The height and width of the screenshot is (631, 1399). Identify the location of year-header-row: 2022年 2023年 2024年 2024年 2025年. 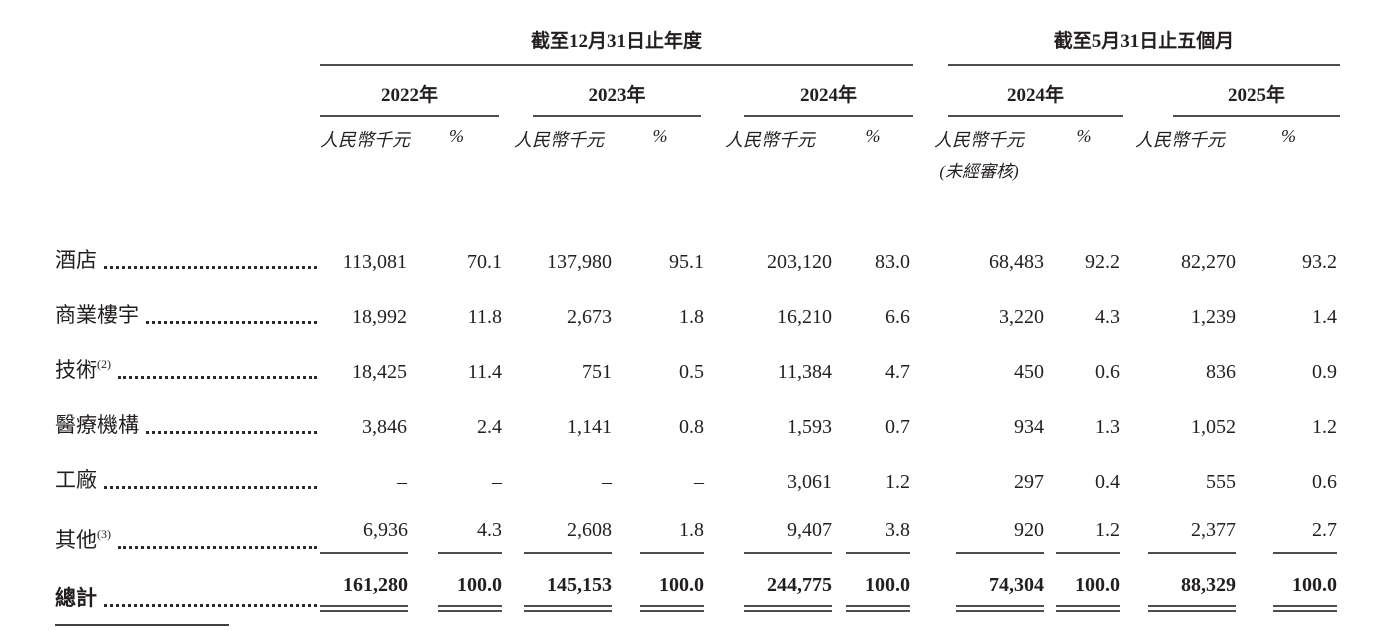
(698, 91).